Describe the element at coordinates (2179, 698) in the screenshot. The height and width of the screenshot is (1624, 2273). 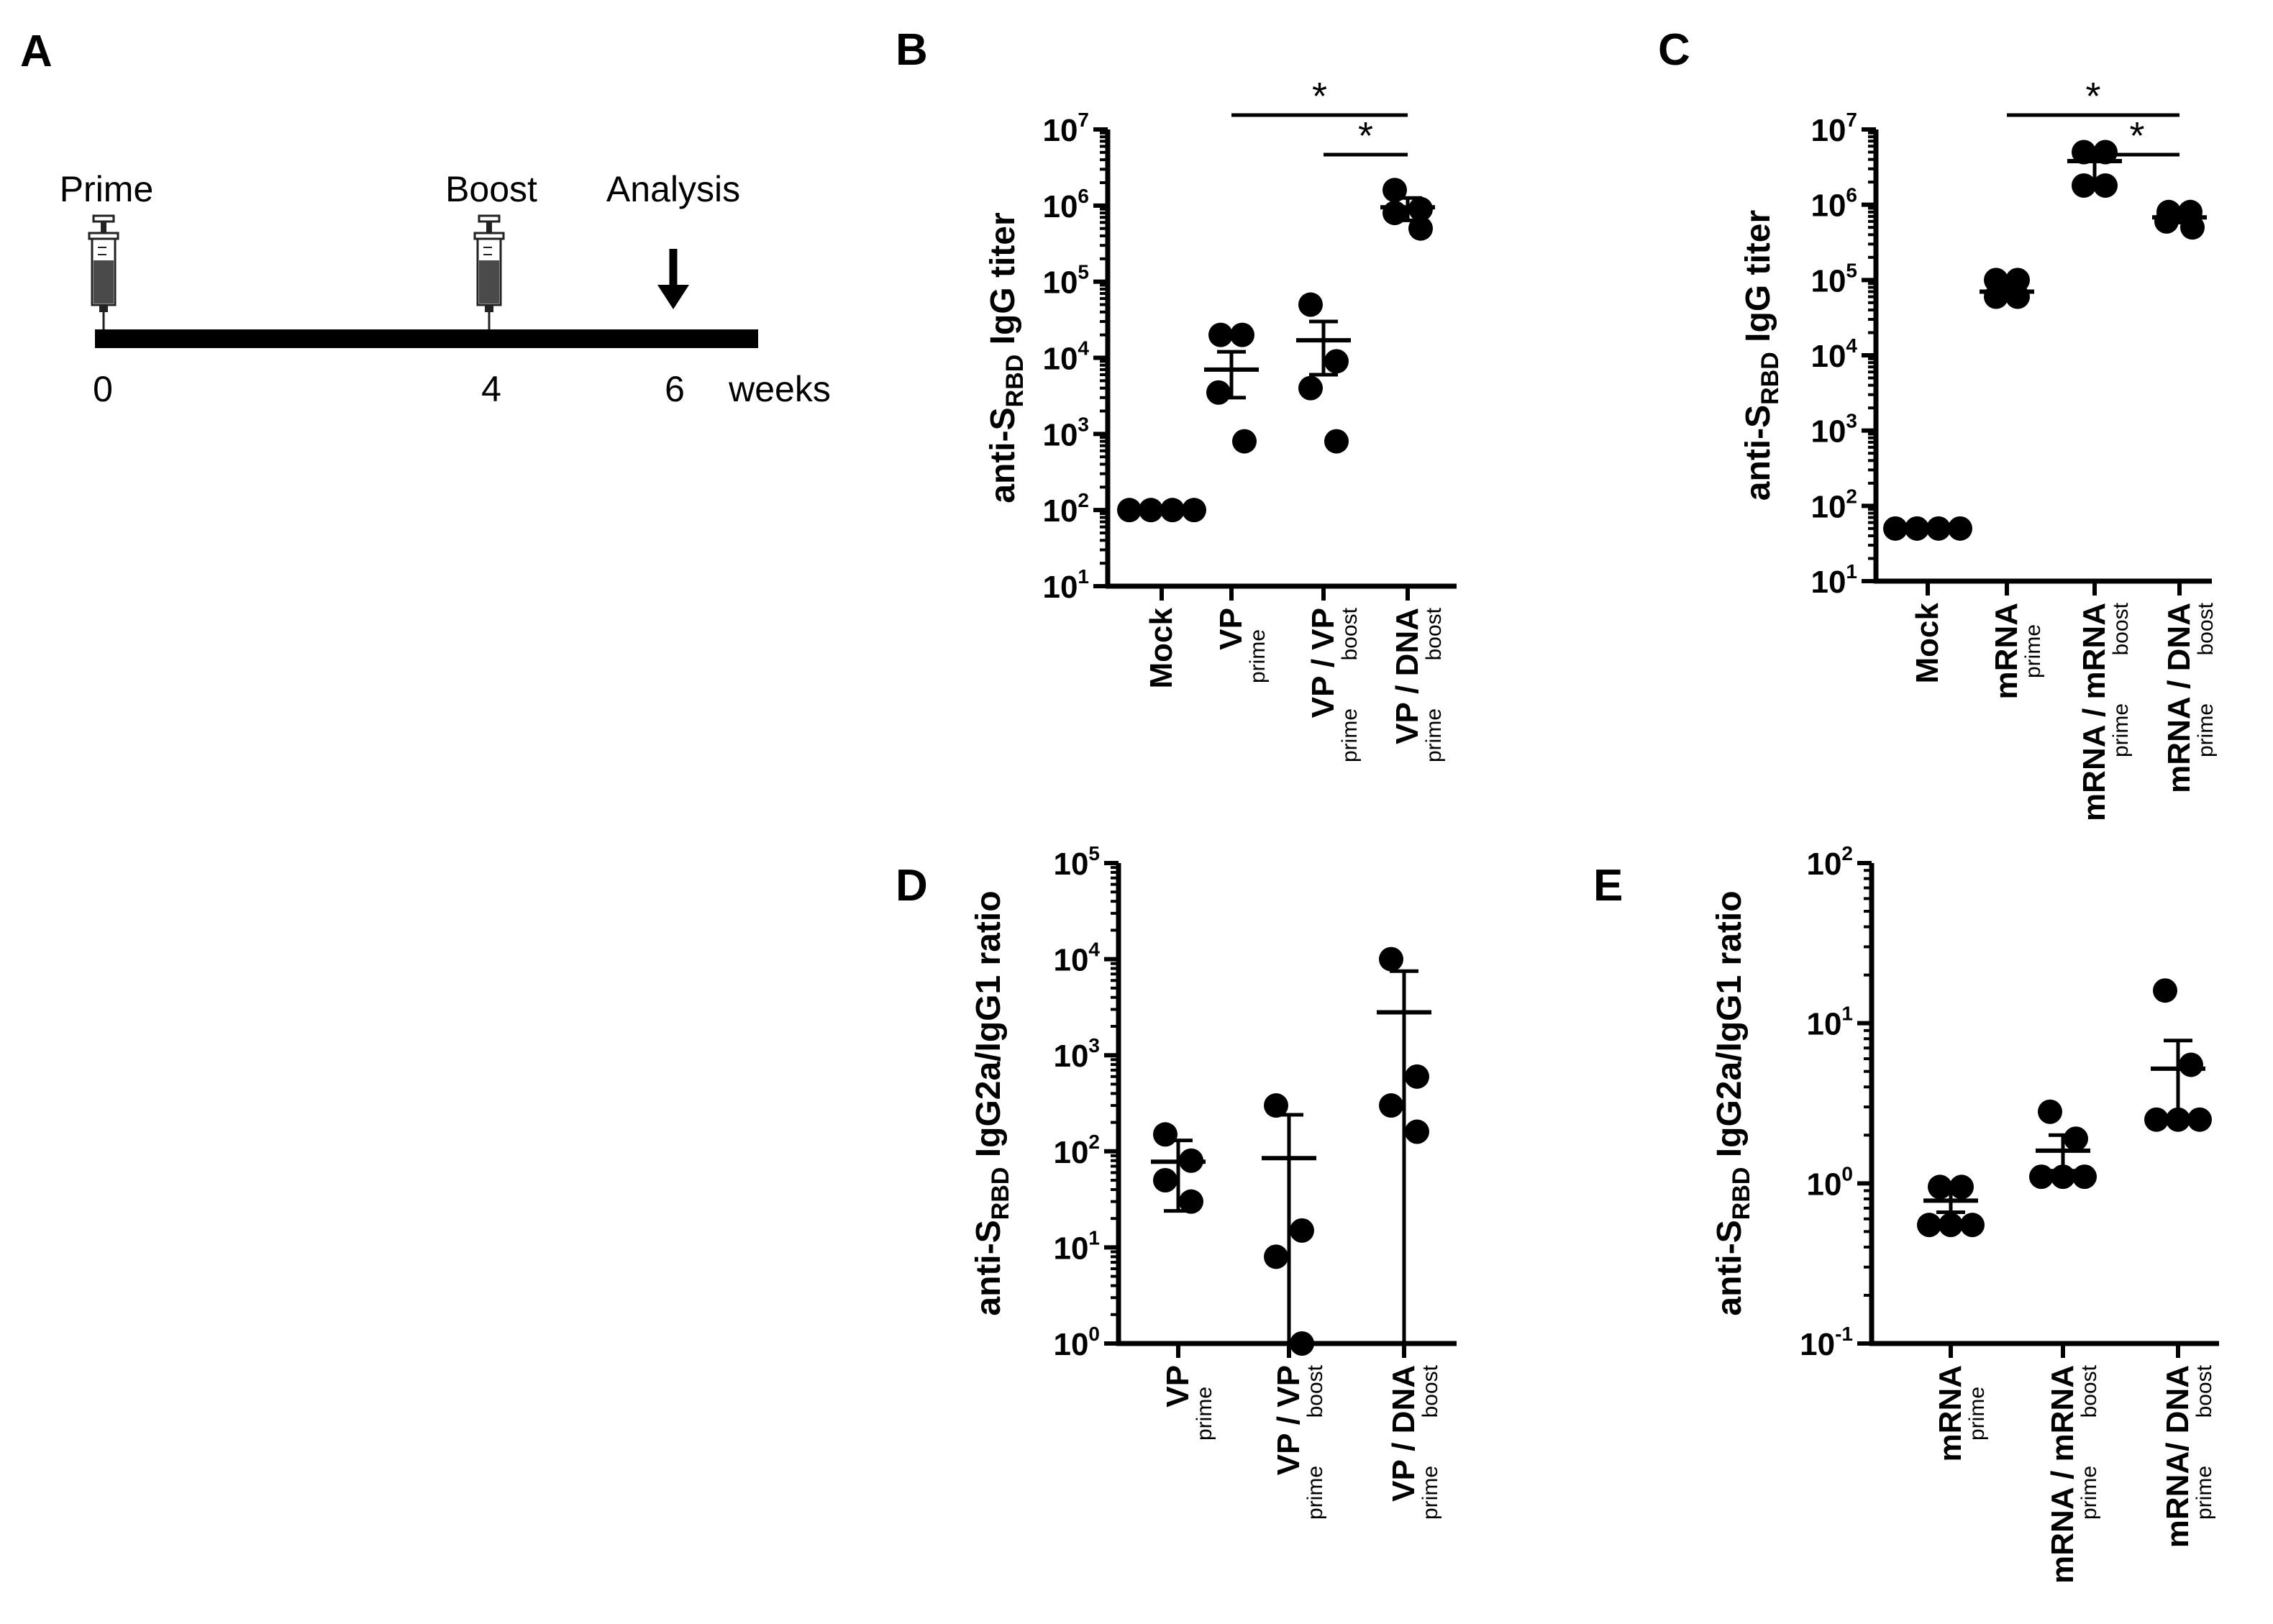
I see `x-category-label: mRNA / DNA` at that location.